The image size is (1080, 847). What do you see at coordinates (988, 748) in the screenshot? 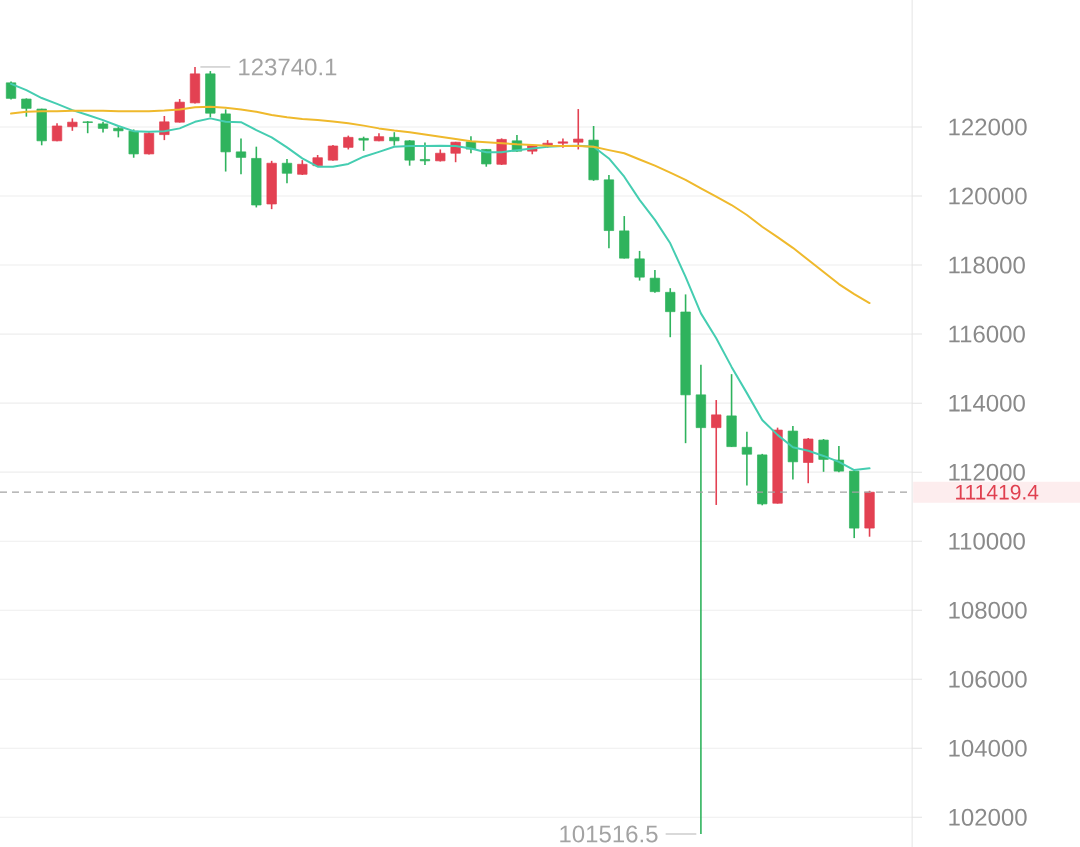
I see `y-tick-label: 104000` at bounding box center [988, 748].